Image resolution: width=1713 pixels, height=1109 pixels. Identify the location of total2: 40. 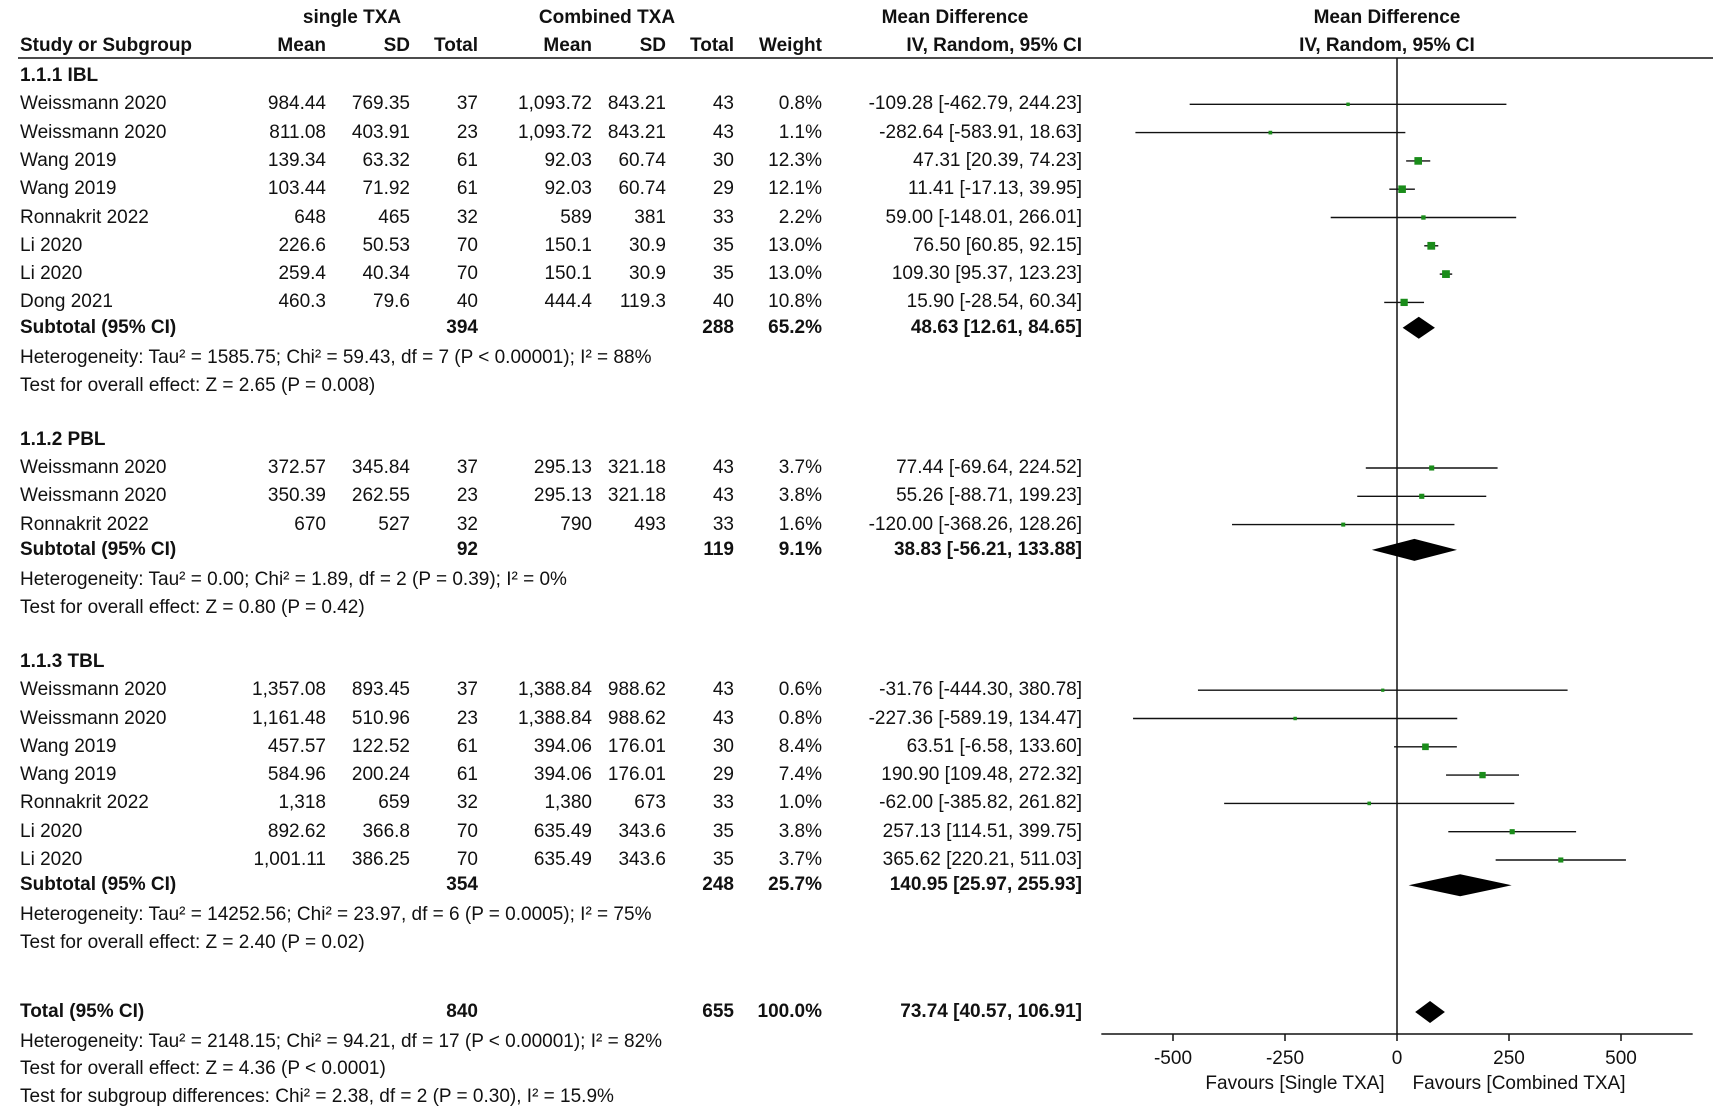
(723, 302).